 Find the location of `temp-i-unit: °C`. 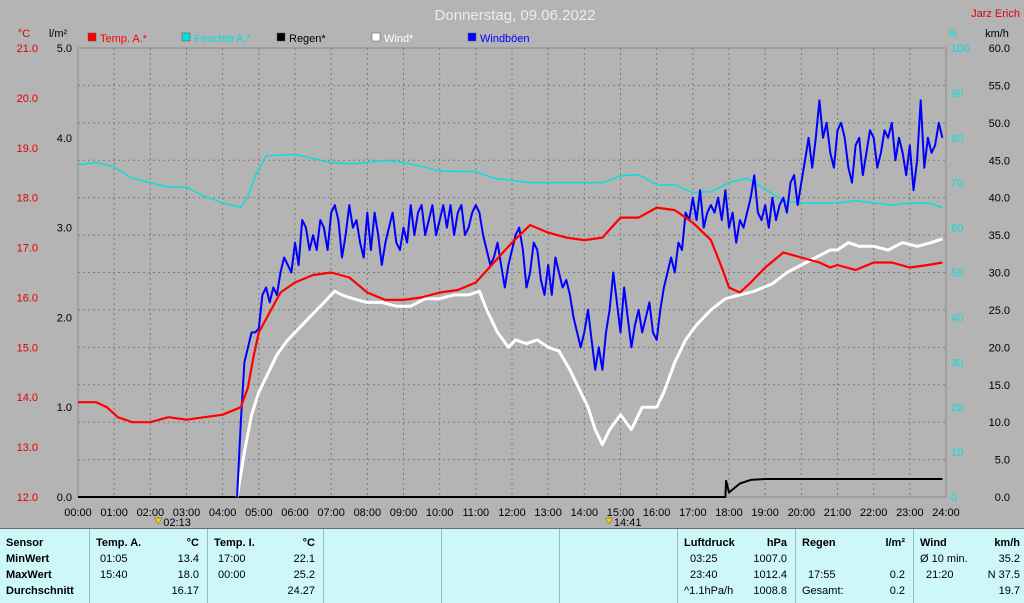

temp-i-unit: °C is located at coordinates (308, 543).